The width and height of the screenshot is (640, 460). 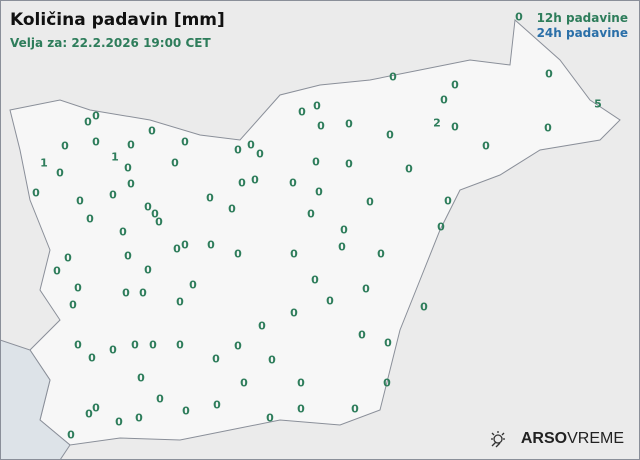 What do you see at coordinates (35, 399) in the screenshot?
I see `sea` at bounding box center [35, 399].